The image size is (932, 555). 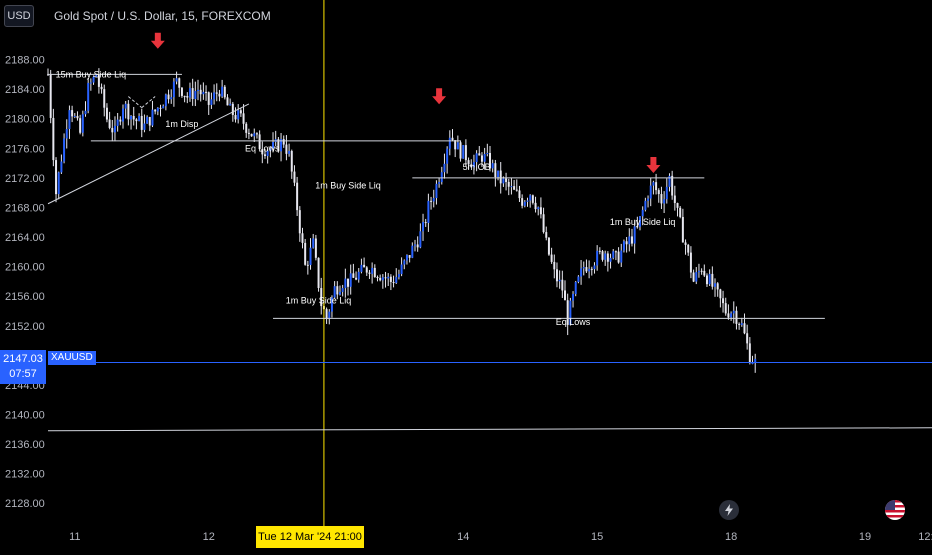 I want to click on y-tick-label: 2160.00, so click(x=25, y=268).